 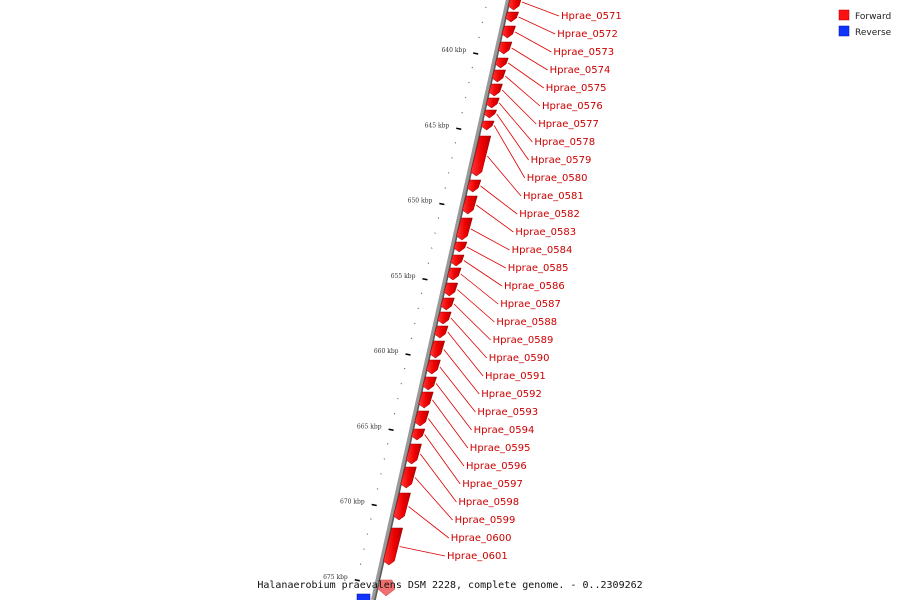 I want to click on gene-label: Hprae_0590, so click(x=519, y=358).